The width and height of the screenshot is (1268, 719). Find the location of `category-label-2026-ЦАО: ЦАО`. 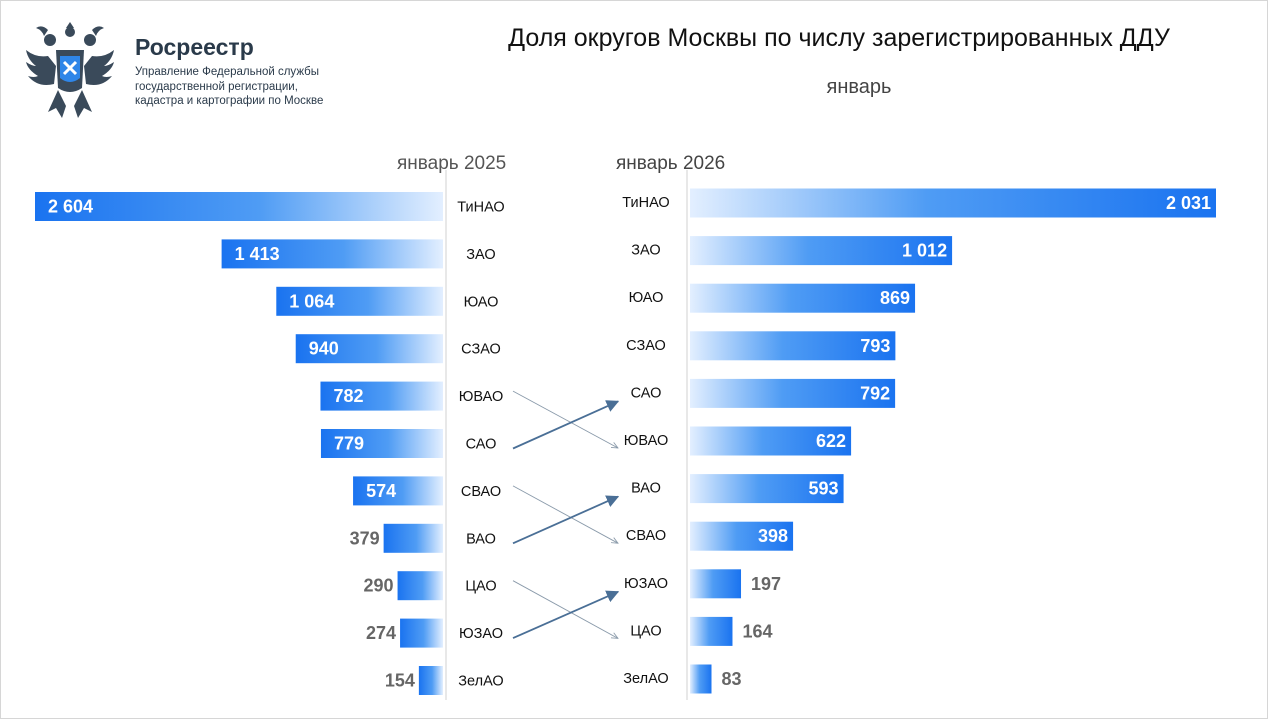

category-label-2026-ЦАО: ЦАО is located at coordinates (645, 631).